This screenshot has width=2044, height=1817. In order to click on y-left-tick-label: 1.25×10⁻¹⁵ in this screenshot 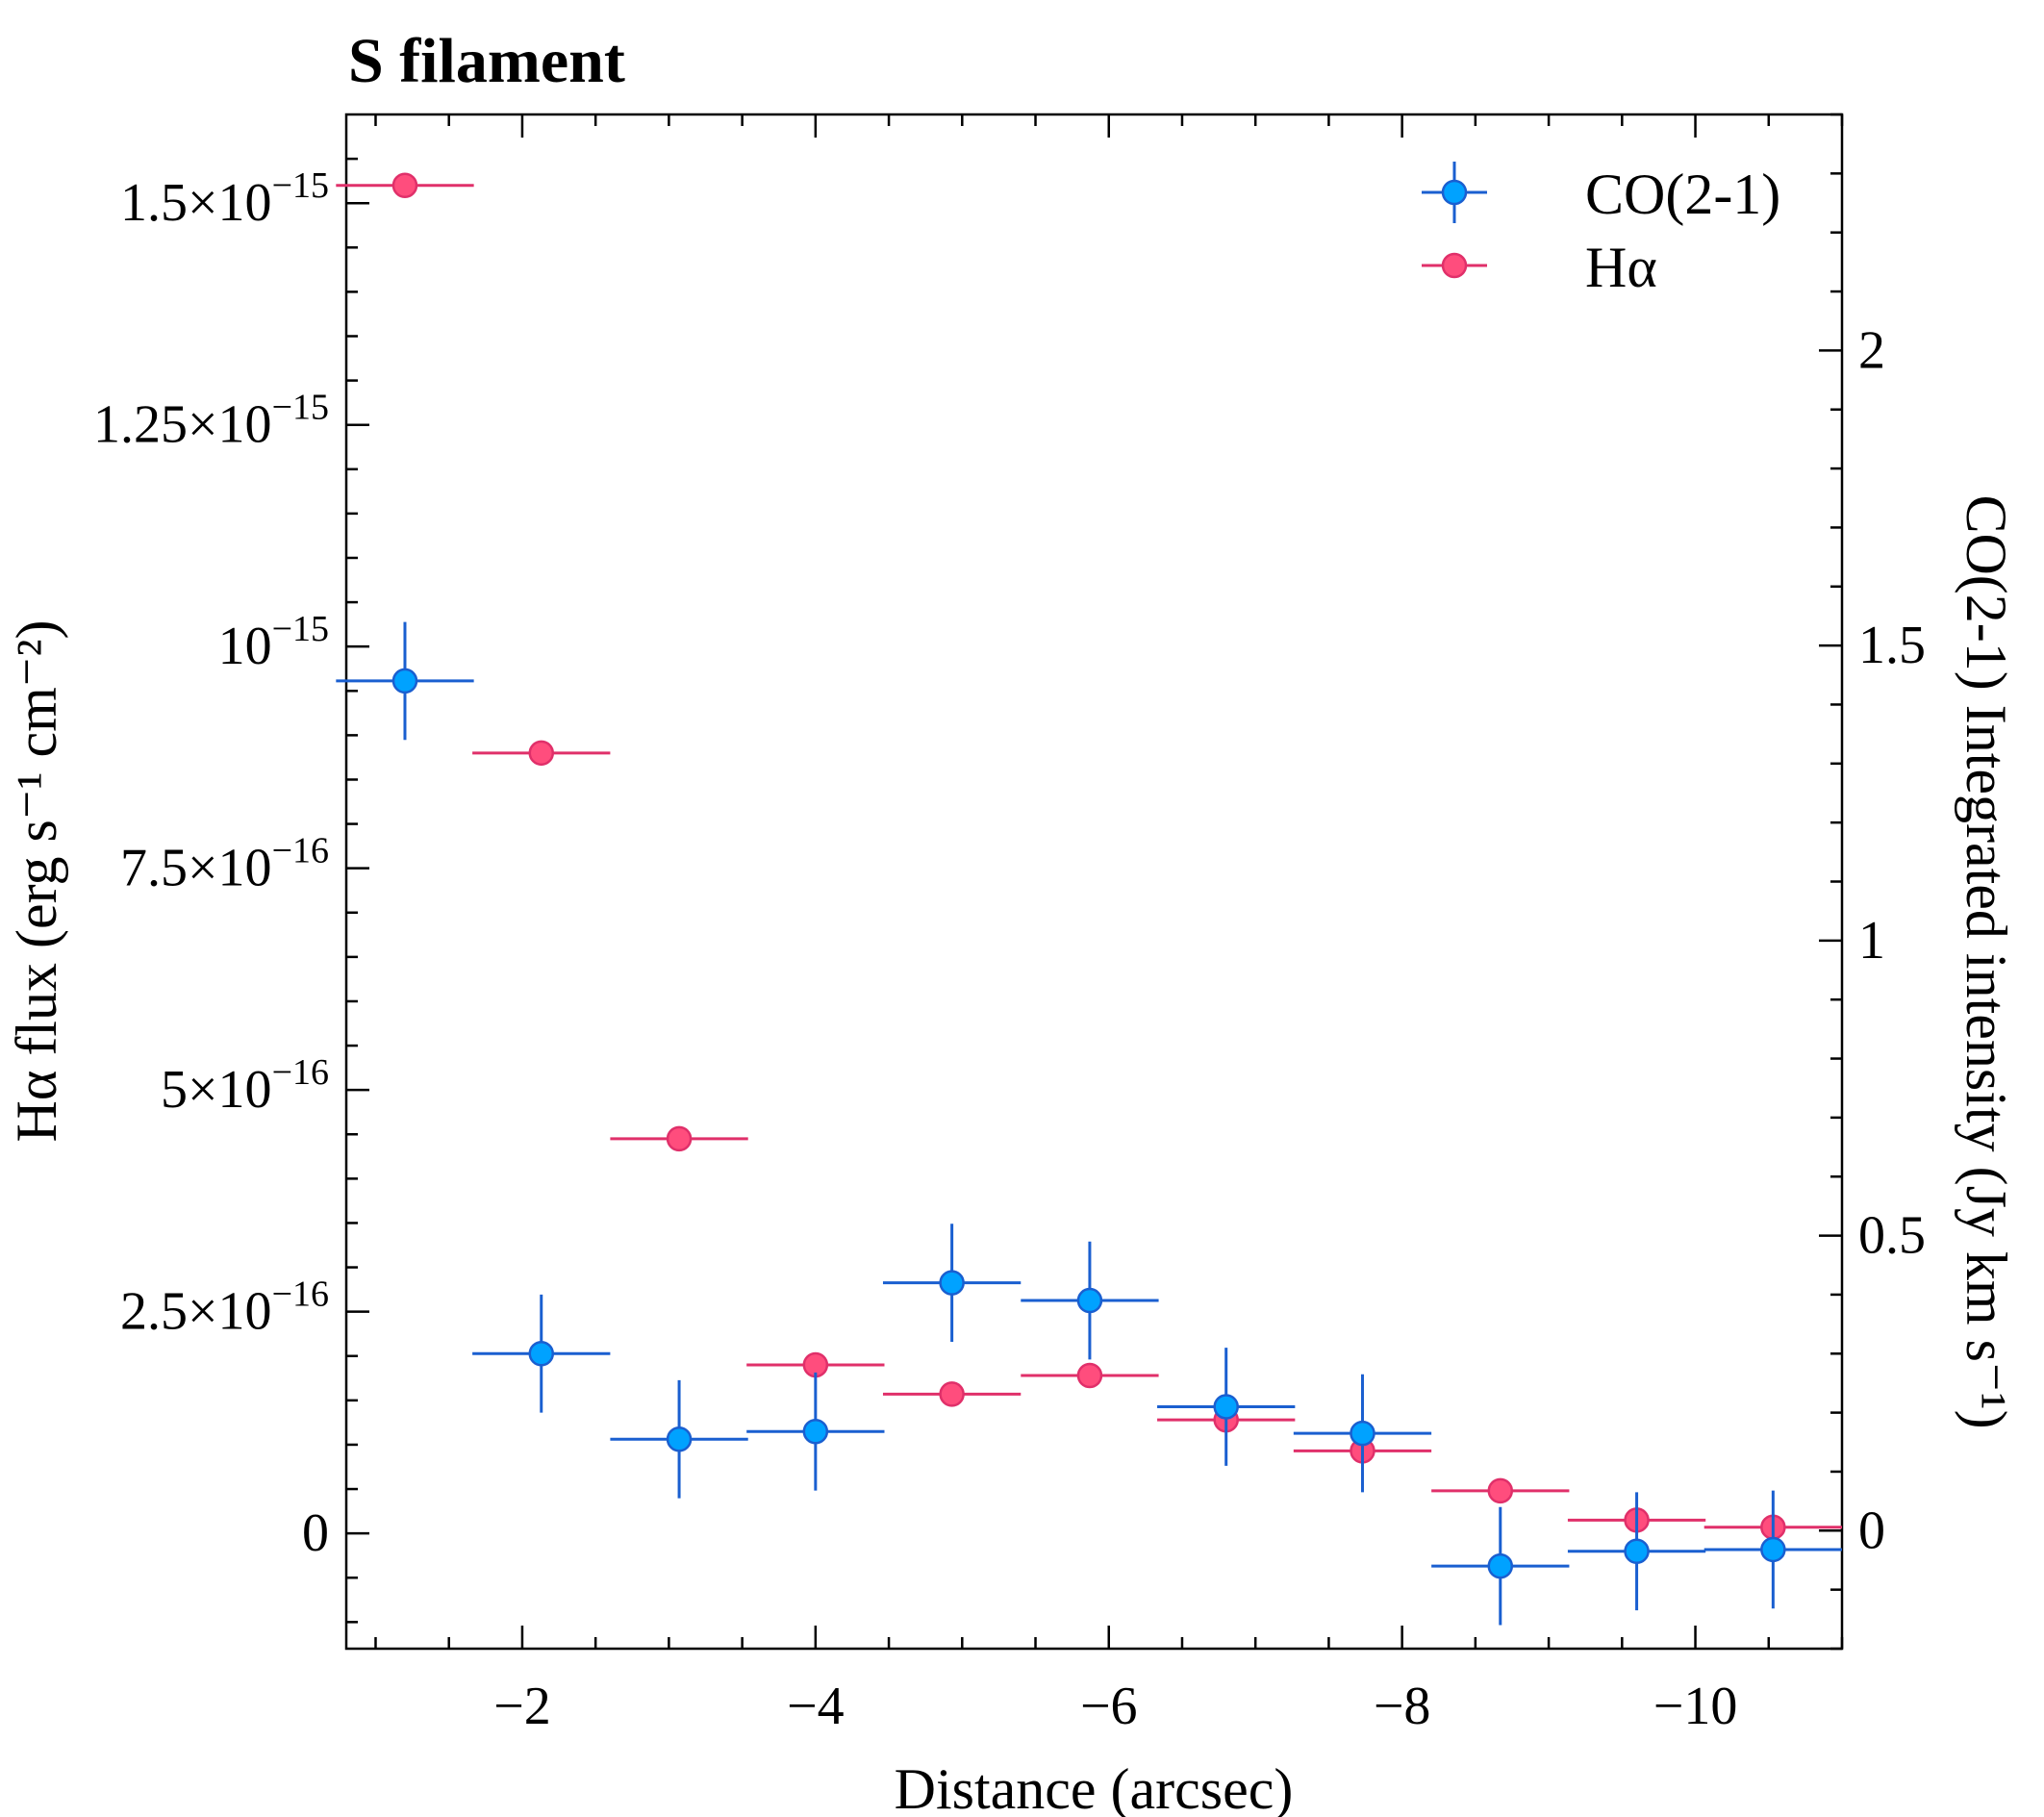, I will do `click(211, 422)`.